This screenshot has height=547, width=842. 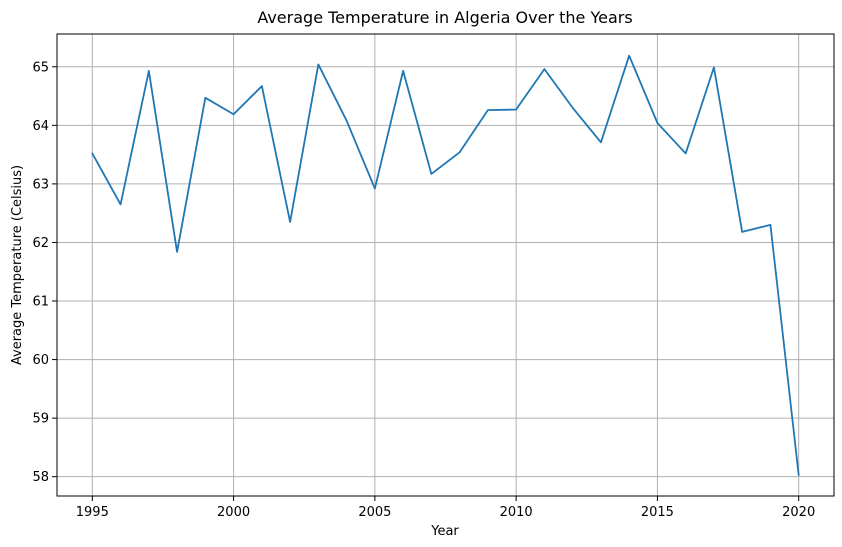 What do you see at coordinates (92, 512) in the screenshot?
I see `x-tick-label: 1995` at bounding box center [92, 512].